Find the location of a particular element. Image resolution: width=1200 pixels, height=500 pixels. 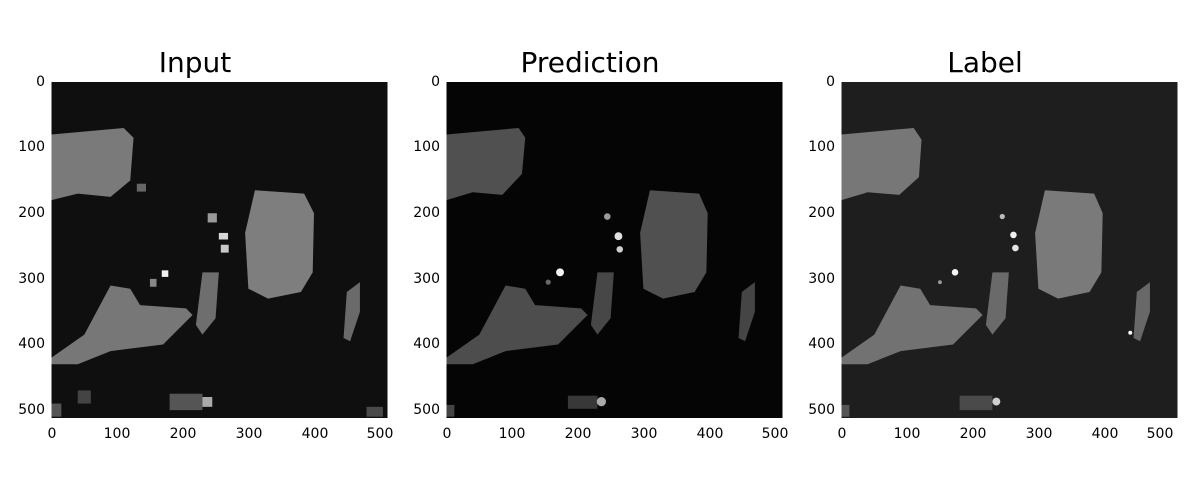

panel-title-label: Label is located at coordinates (985, 62).